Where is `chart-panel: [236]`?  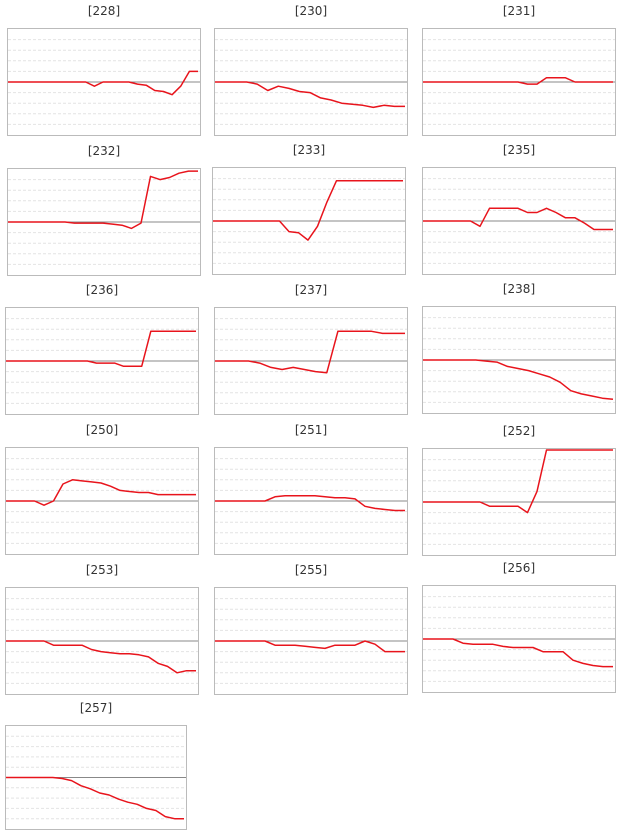
chart-panel: [236] is located at coordinates (102, 349).